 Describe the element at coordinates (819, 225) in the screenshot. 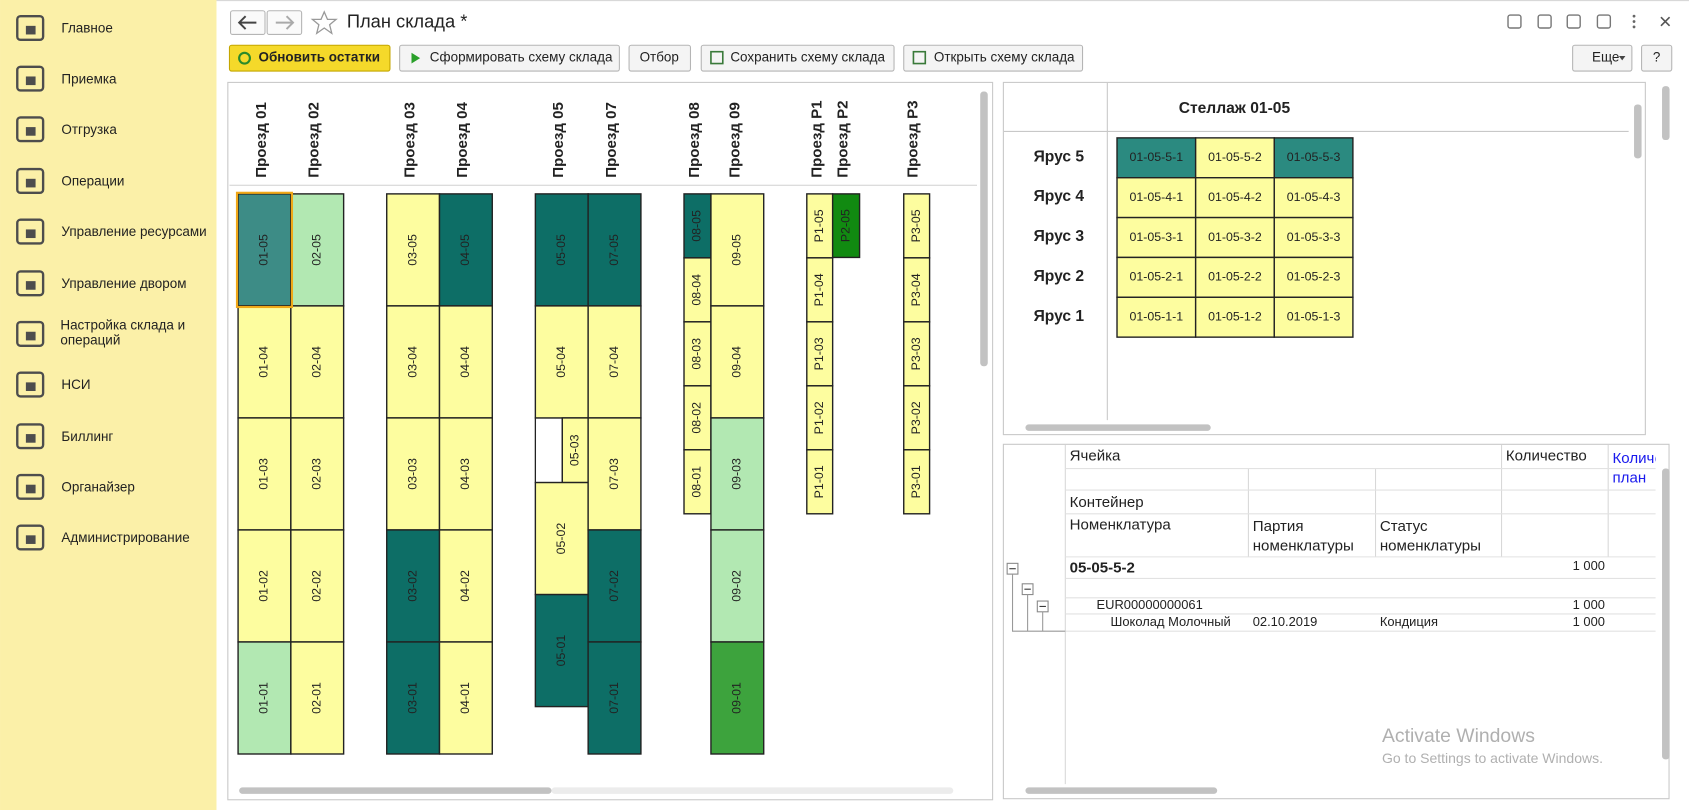

I see `cell-label: P1-05` at that location.